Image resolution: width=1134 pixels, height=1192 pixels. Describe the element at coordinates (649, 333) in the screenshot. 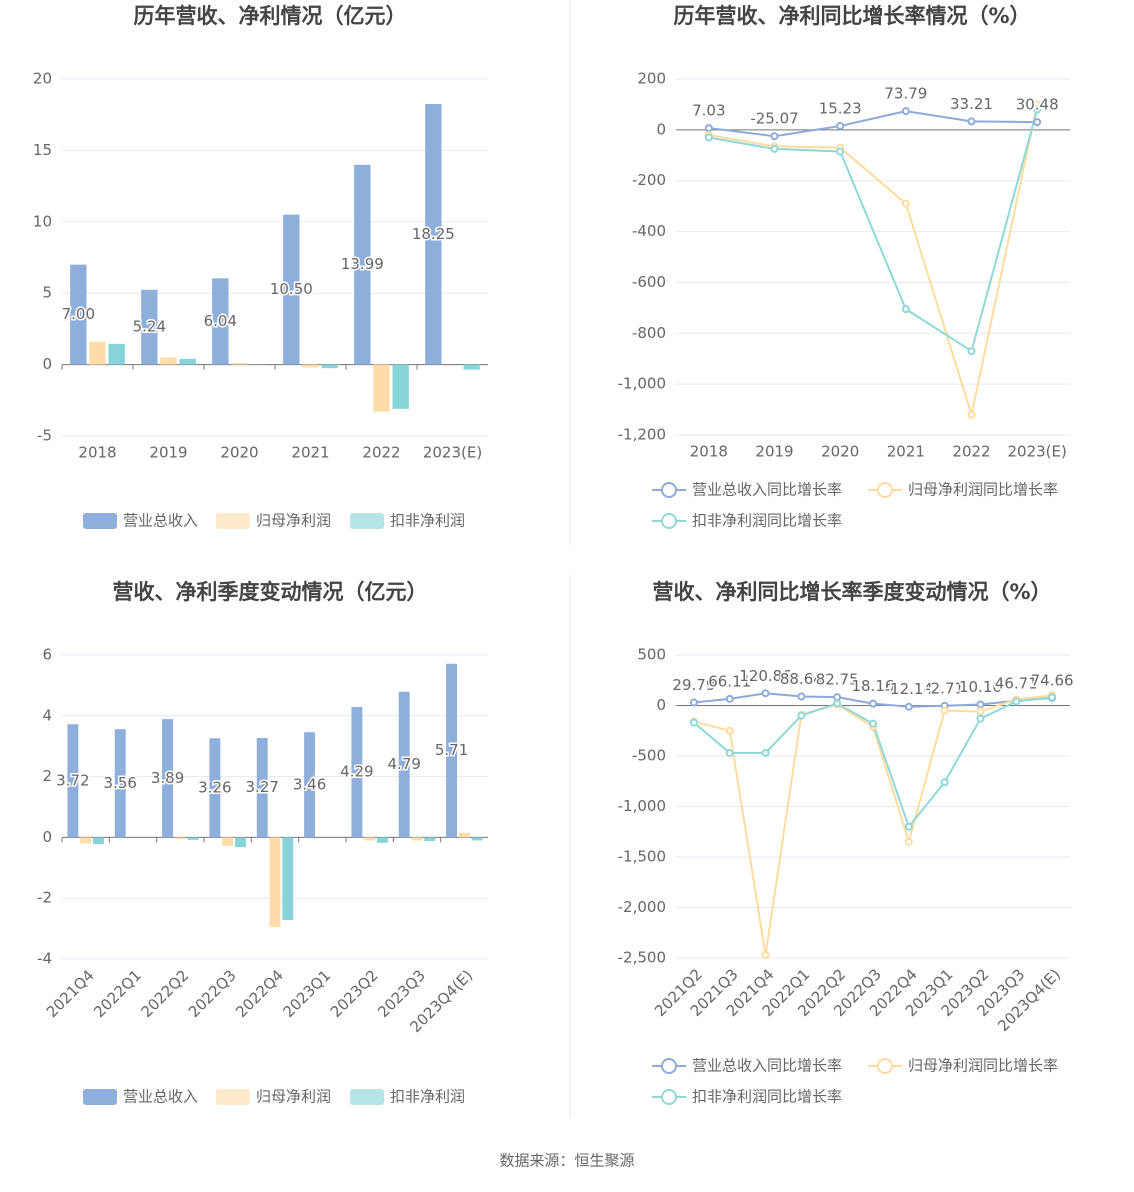

I see `y-tick-label: -800` at that location.